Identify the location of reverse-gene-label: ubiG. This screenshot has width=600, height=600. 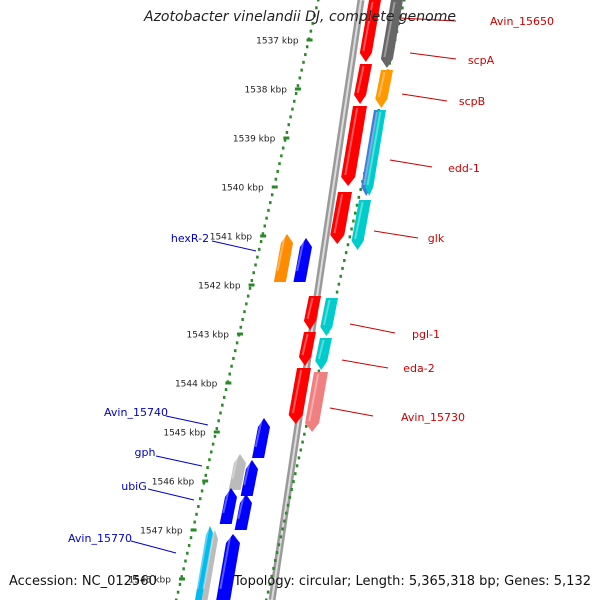
(134, 486).